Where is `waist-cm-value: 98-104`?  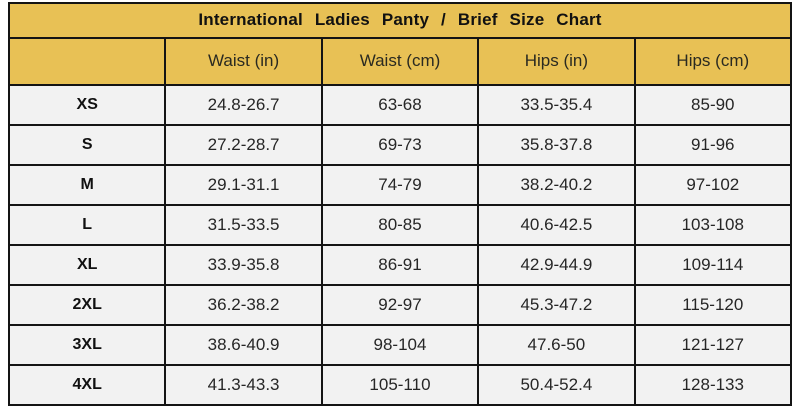
waist-cm-value: 98-104 is located at coordinates (400, 344).